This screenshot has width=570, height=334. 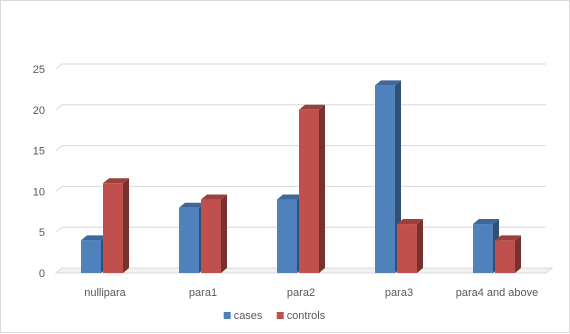 What do you see at coordinates (39, 152) in the screenshot?
I see `y-tick-label: 15` at bounding box center [39, 152].